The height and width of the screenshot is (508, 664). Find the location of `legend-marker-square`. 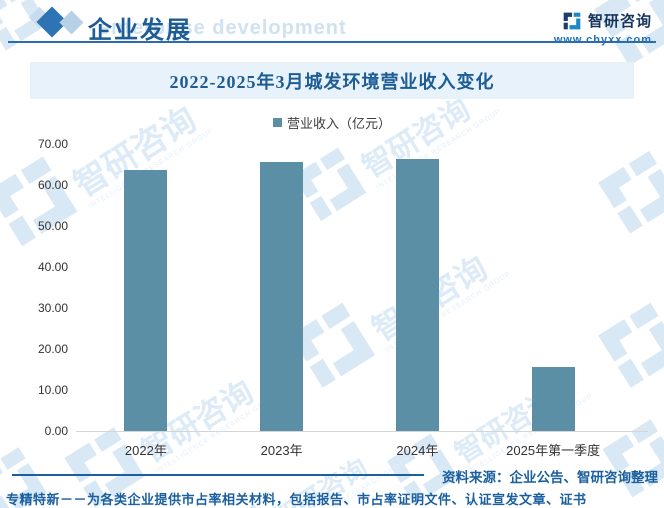

legend-marker-square is located at coordinates (277, 122).